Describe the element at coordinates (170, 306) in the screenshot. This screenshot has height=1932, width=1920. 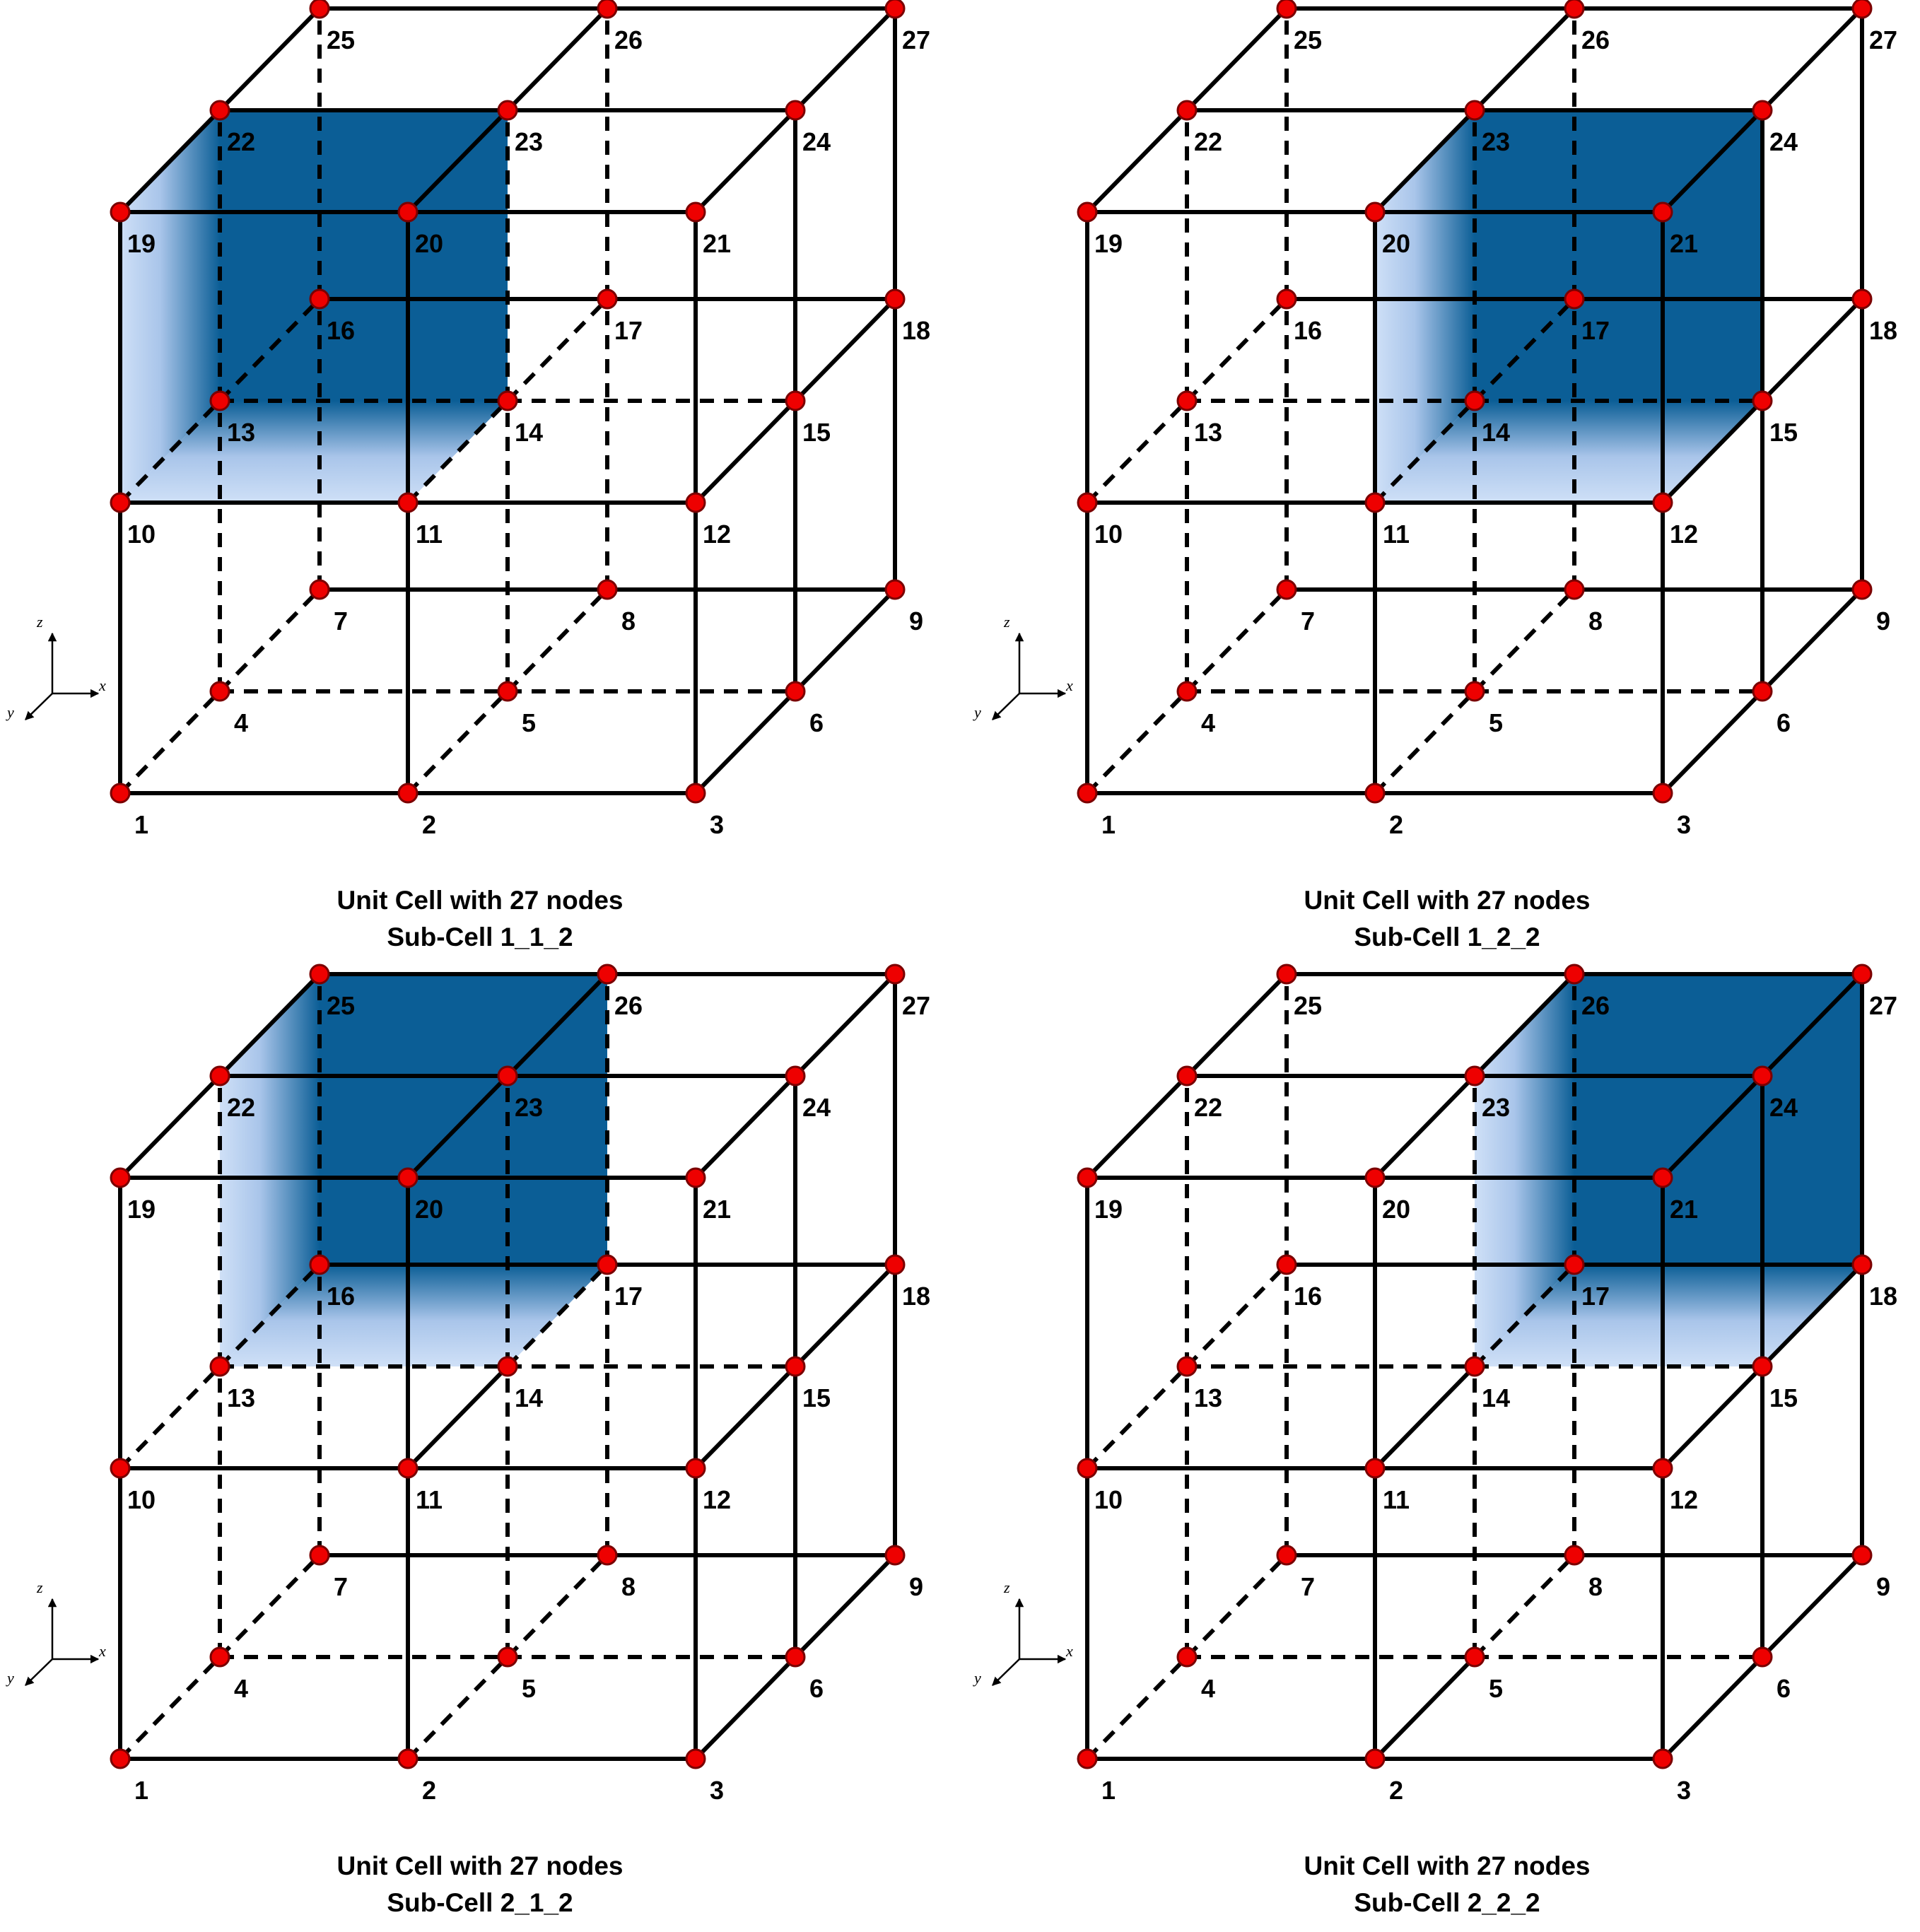
I see `sub-cell-side-face` at that location.